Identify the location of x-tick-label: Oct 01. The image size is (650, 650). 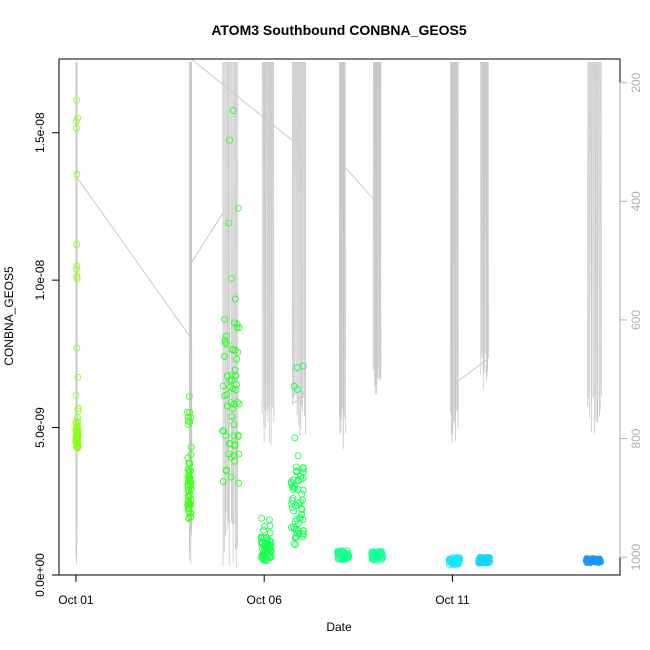
(76, 600).